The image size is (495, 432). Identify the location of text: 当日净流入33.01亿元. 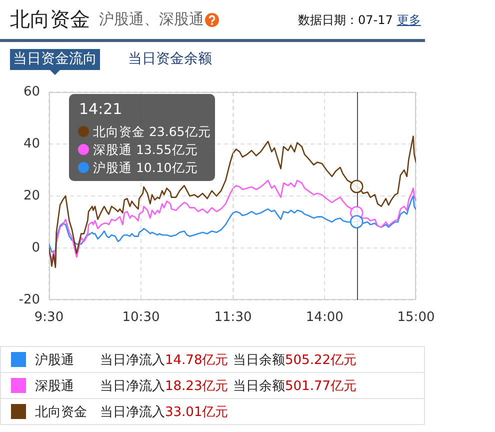
(164, 412).